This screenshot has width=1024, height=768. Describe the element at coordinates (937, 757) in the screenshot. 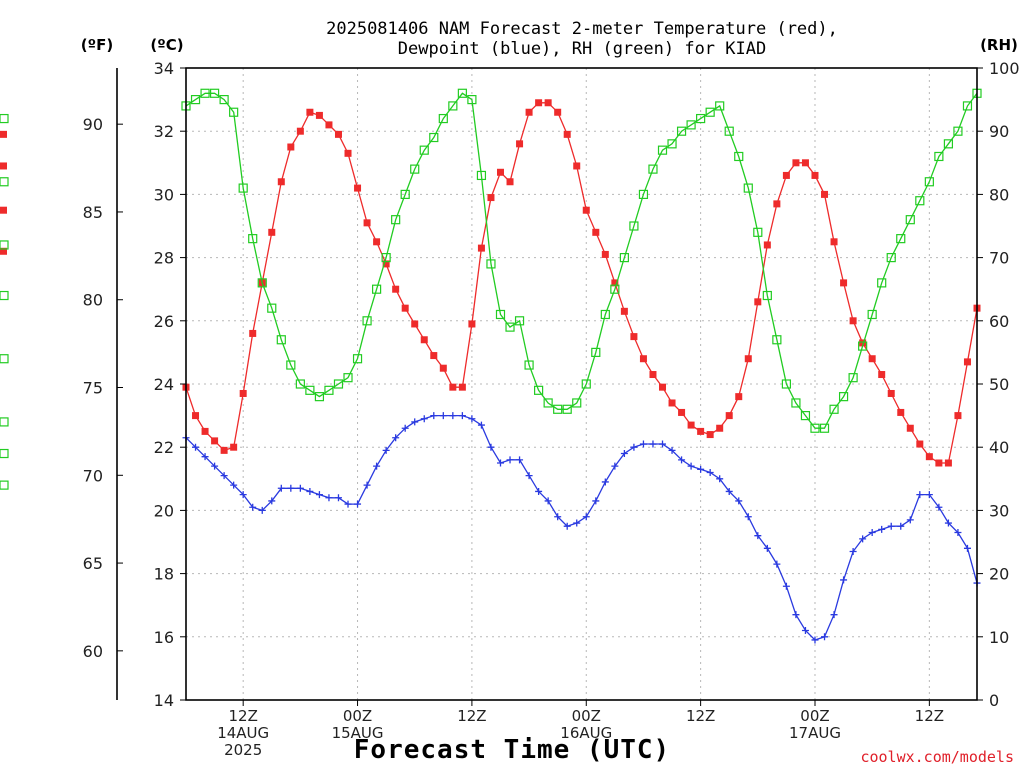

I see `credit-text: coolwx.com/models` at that location.